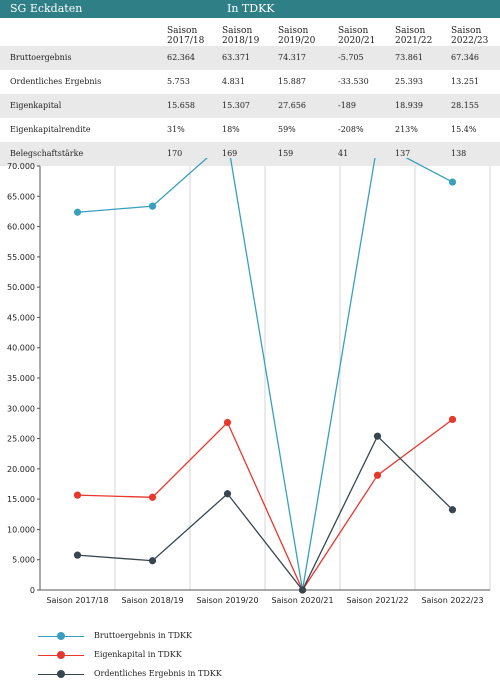 This screenshot has width=500, height=700. Describe the element at coordinates (21, 317) in the screenshot. I see `y-tick-label: 45.000` at that location.